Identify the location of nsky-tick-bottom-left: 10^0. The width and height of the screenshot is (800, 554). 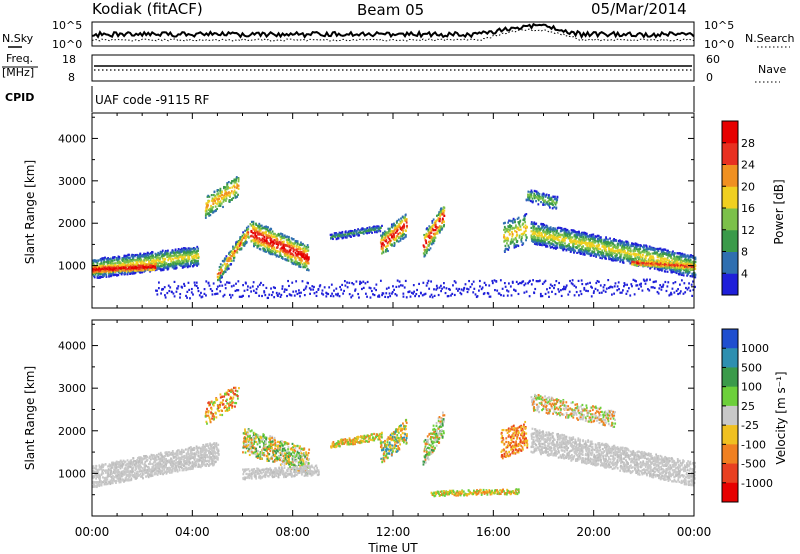
(67, 44).